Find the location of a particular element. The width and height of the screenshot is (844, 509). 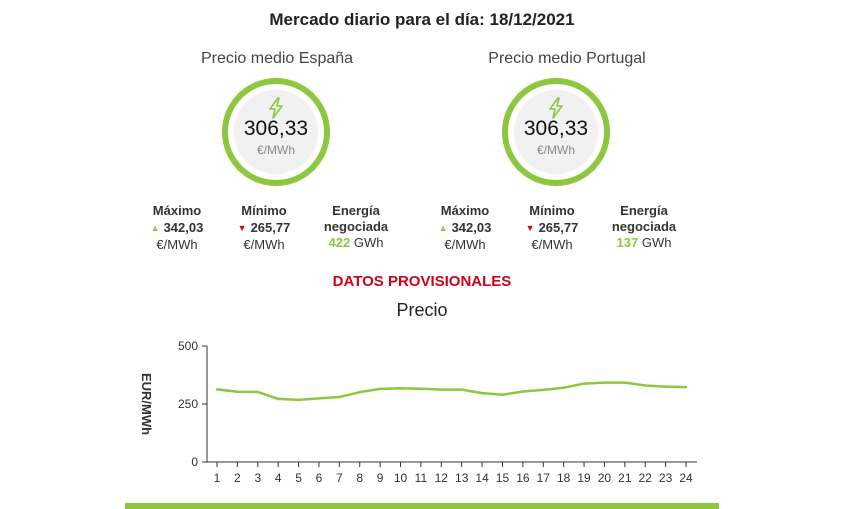

x-tick-label: 6 is located at coordinates (319, 478).